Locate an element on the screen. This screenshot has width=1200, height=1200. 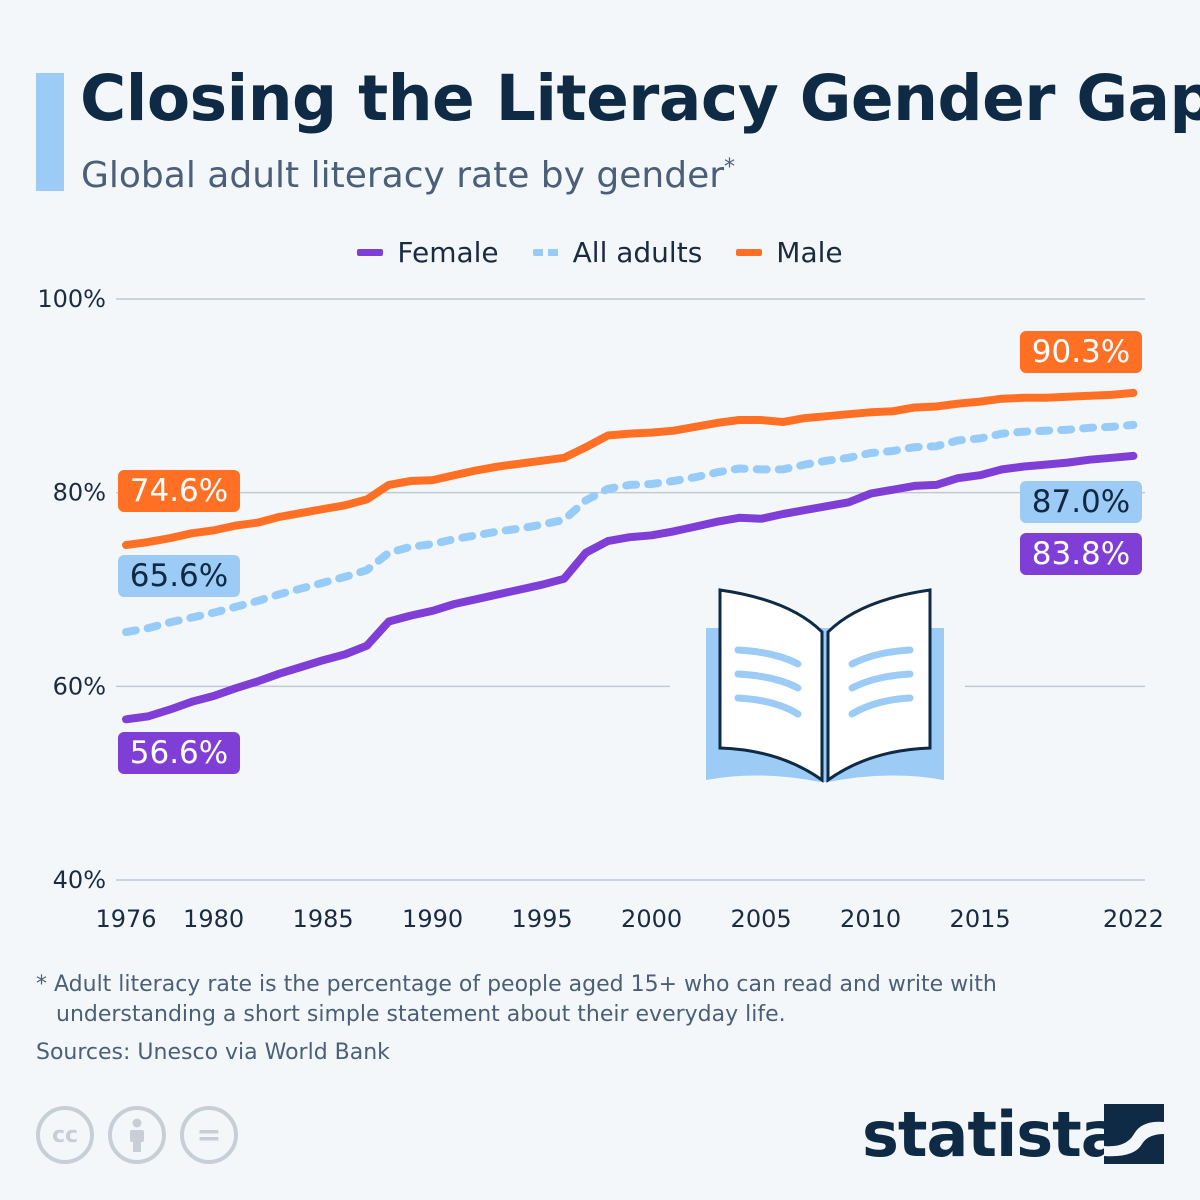
x-tick-label: 2015 is located at coordinates (980, 919).